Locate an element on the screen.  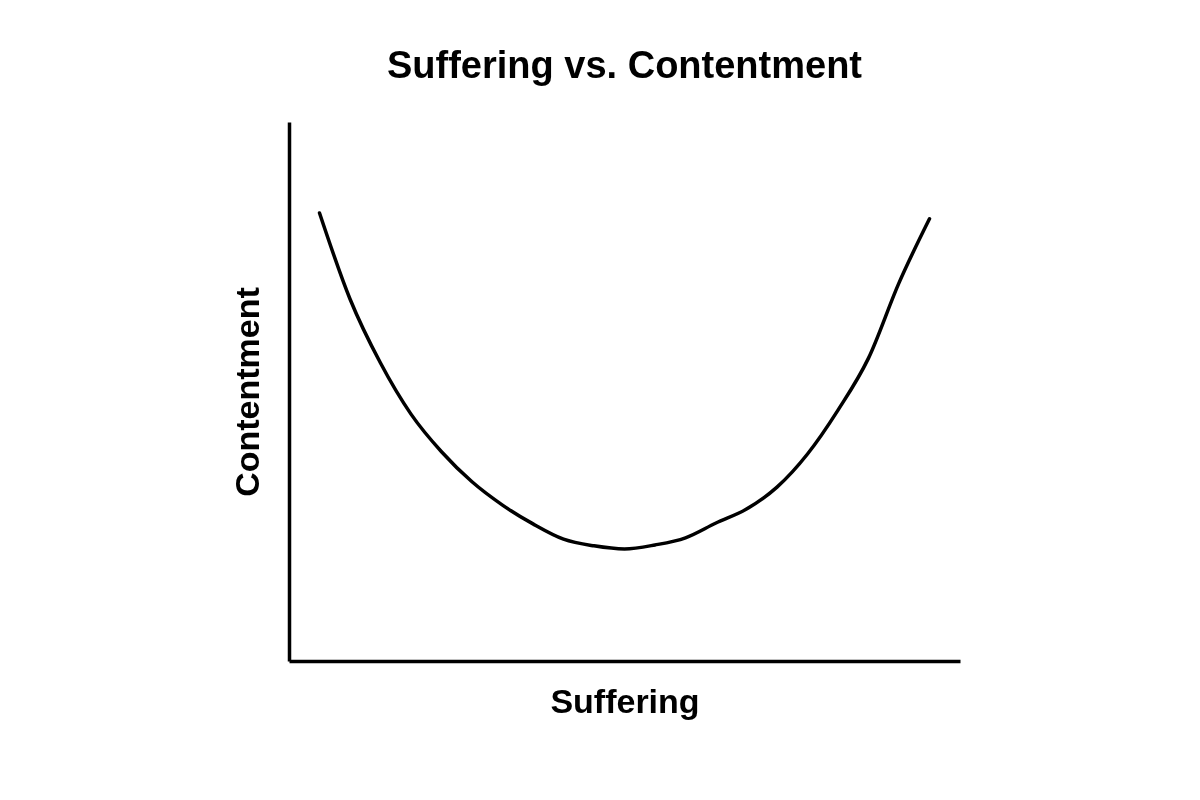
y-axis-title: Contentment is located at coordinates (246, 392).